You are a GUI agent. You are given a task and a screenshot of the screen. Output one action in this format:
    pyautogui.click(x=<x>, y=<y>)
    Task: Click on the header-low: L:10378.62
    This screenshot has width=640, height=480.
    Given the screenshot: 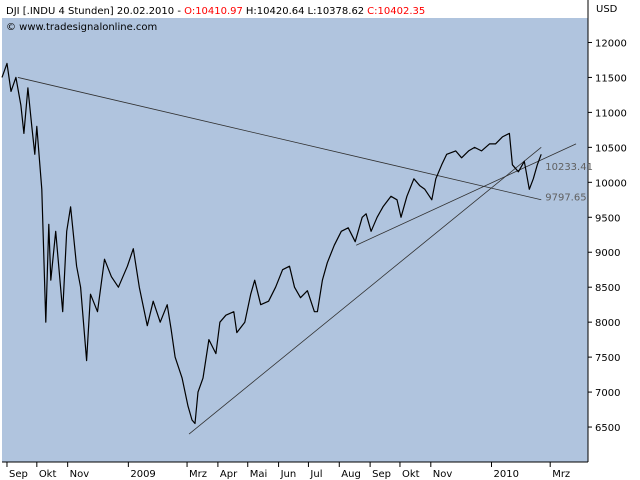 What is the action you would take?
    pyautogui.click(x=336, y=11)
    